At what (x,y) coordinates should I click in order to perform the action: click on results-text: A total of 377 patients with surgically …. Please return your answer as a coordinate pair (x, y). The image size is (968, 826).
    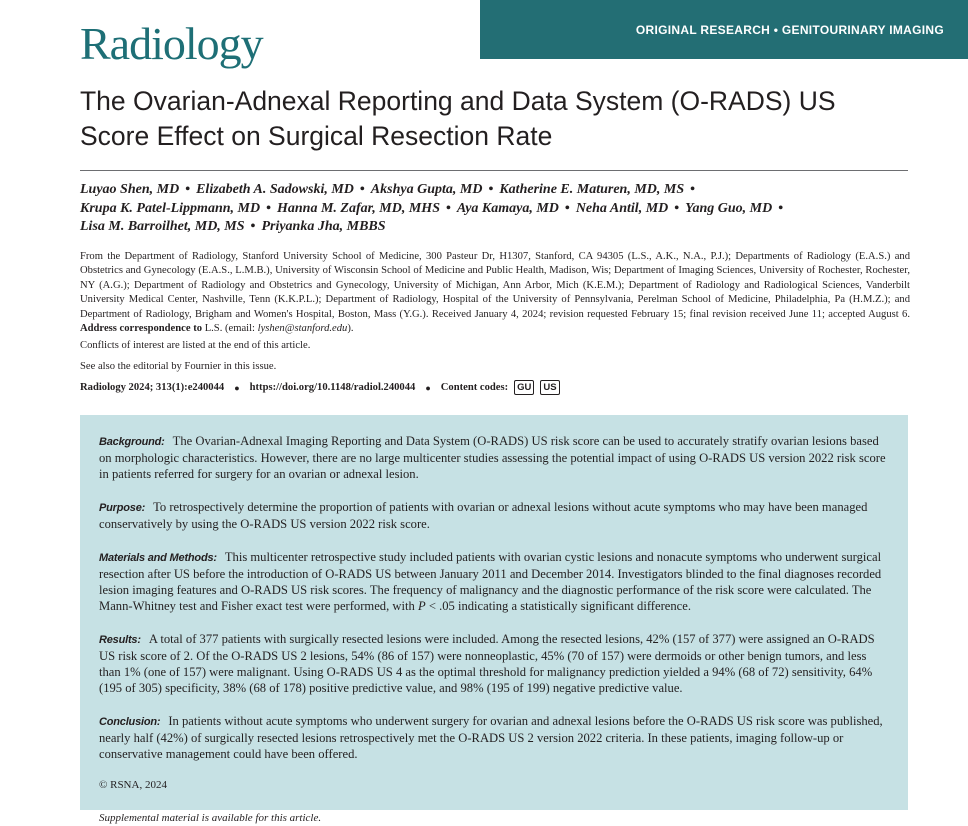
    Looking at the image, I should click on (487, 663).